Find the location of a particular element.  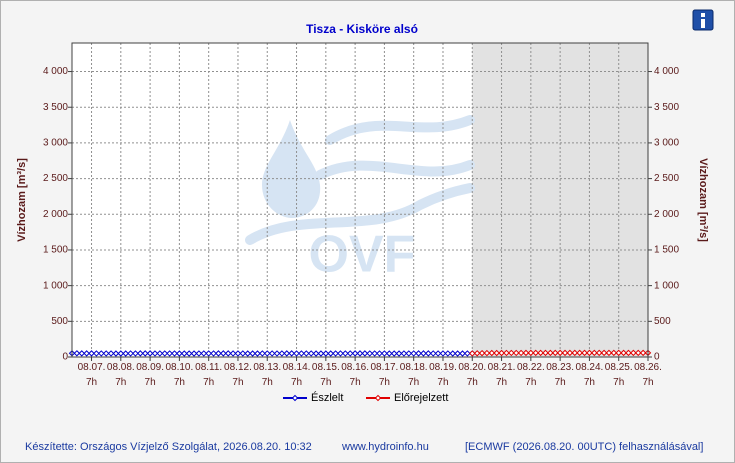

watermark-text: OVF is located at coordinates (362, 255).